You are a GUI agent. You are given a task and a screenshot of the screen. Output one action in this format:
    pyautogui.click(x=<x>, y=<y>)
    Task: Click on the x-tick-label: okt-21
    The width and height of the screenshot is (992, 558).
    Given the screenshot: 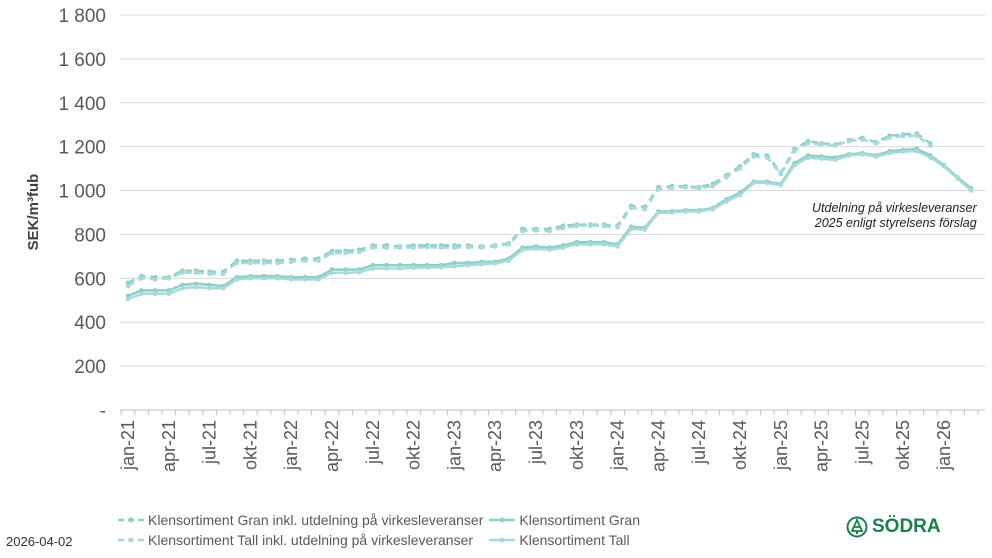 What is the action you would take?
    pyautogui.click(x=250, y=445)
    